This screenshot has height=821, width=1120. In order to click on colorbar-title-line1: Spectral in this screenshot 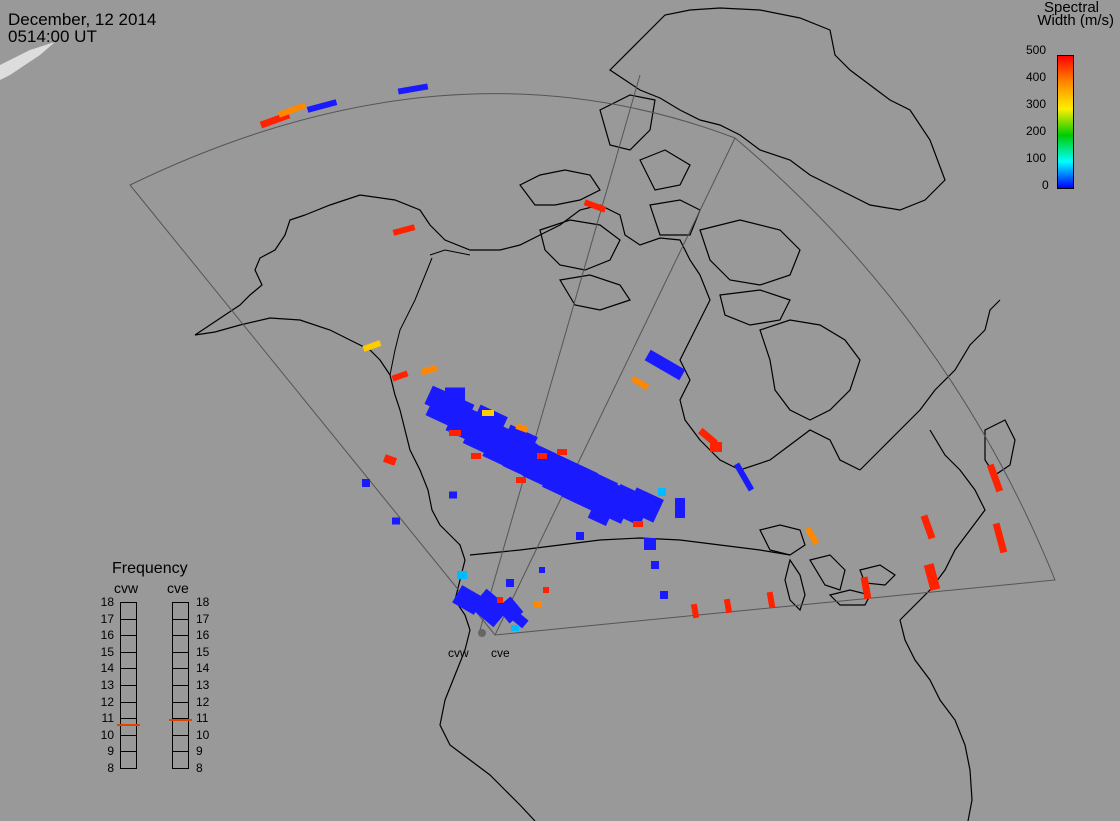, I will do `click(1071, 8)`.